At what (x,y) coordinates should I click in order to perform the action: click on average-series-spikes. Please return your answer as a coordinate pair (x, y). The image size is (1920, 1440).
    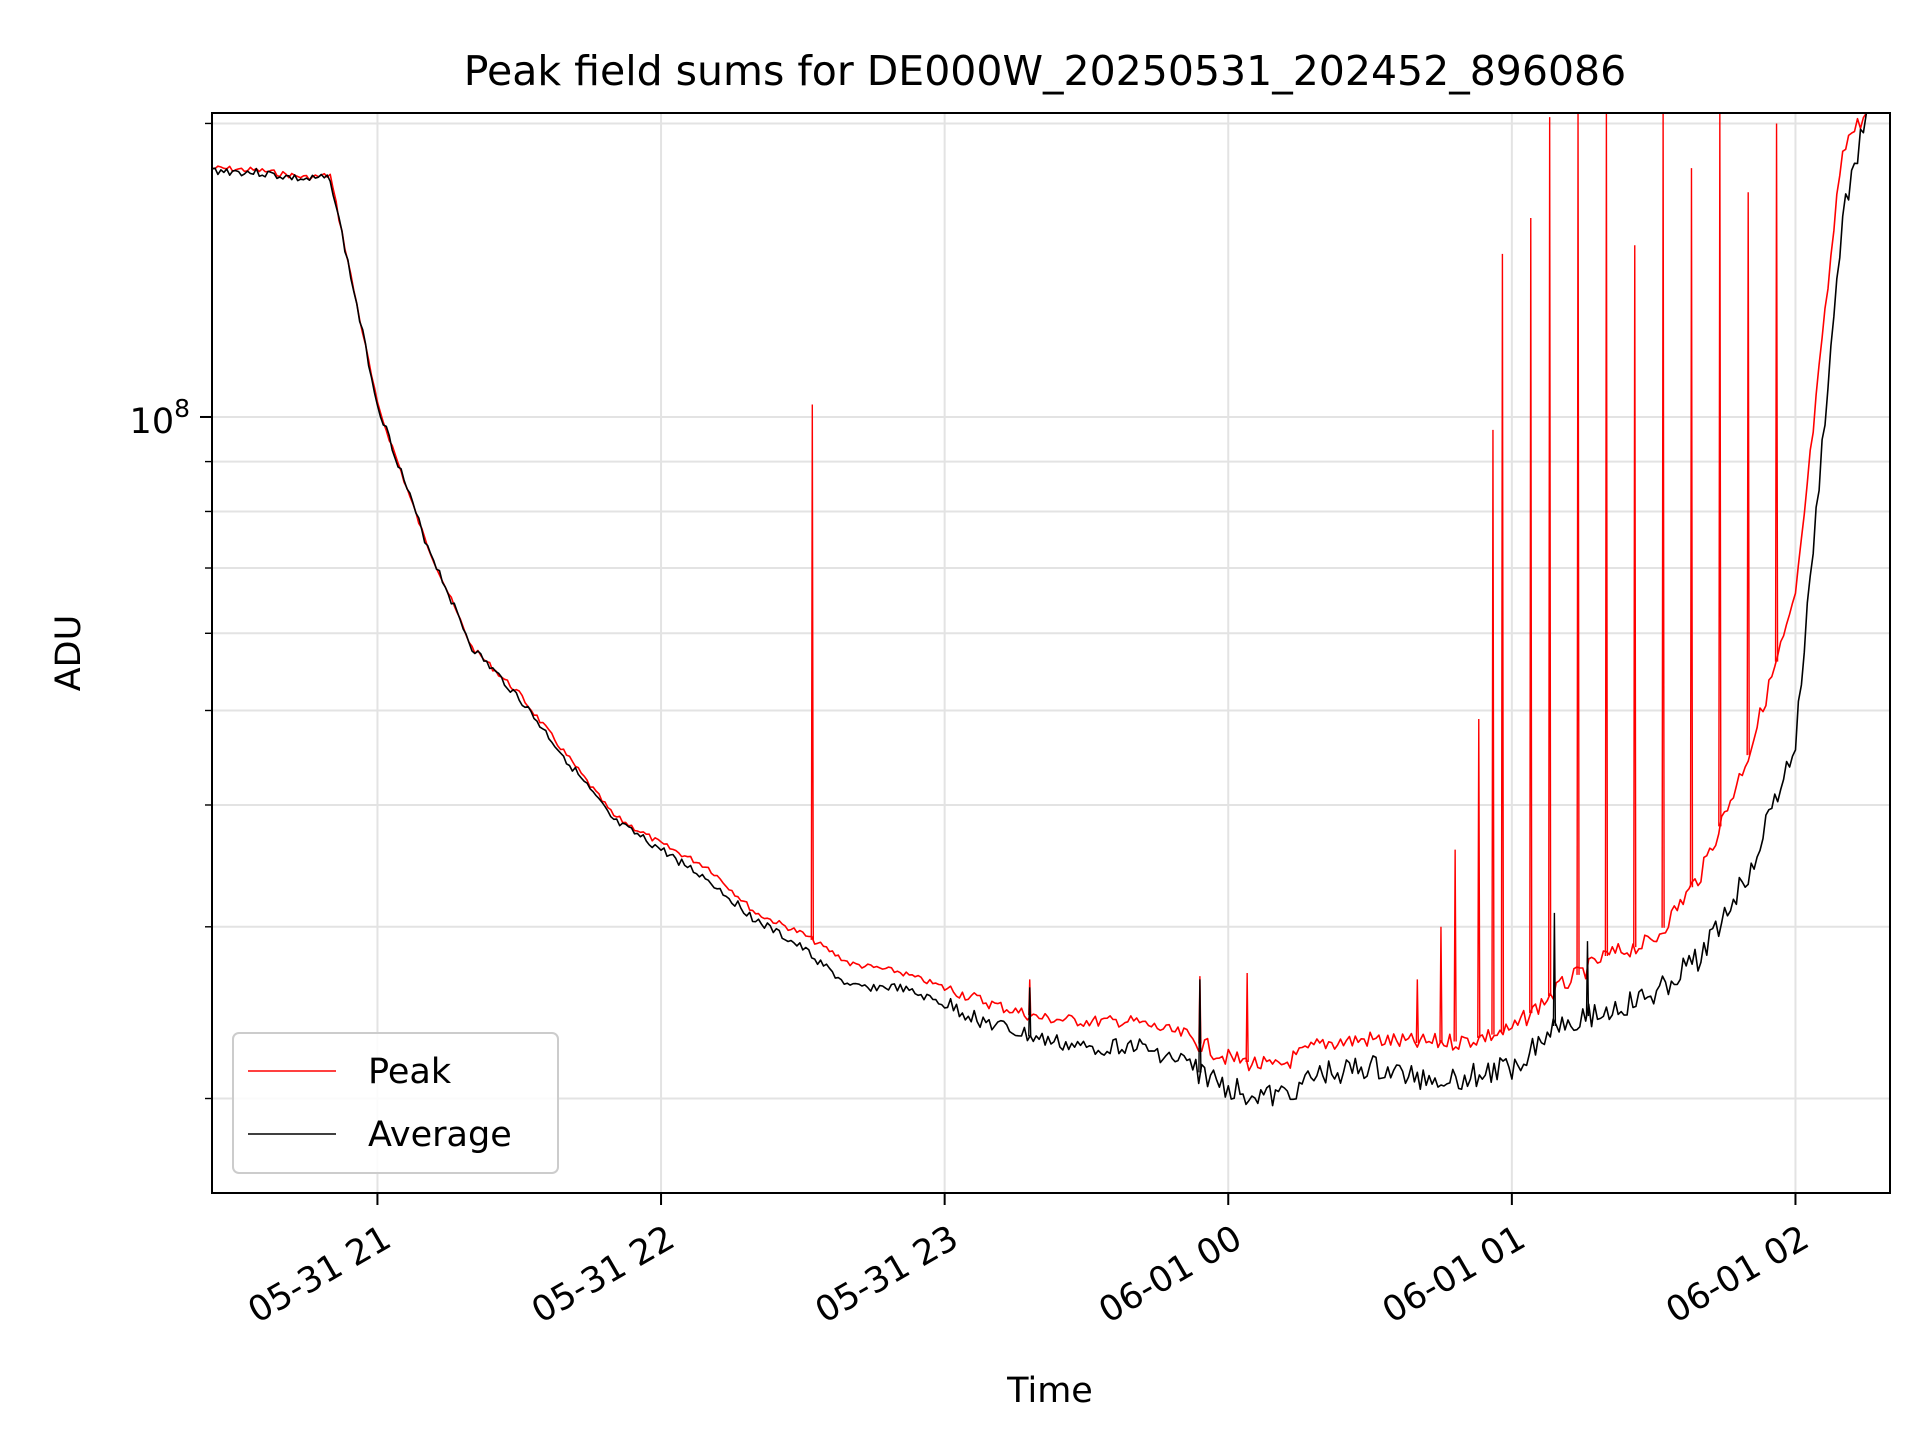
    Looking at the image, I should click on (1309, 992).